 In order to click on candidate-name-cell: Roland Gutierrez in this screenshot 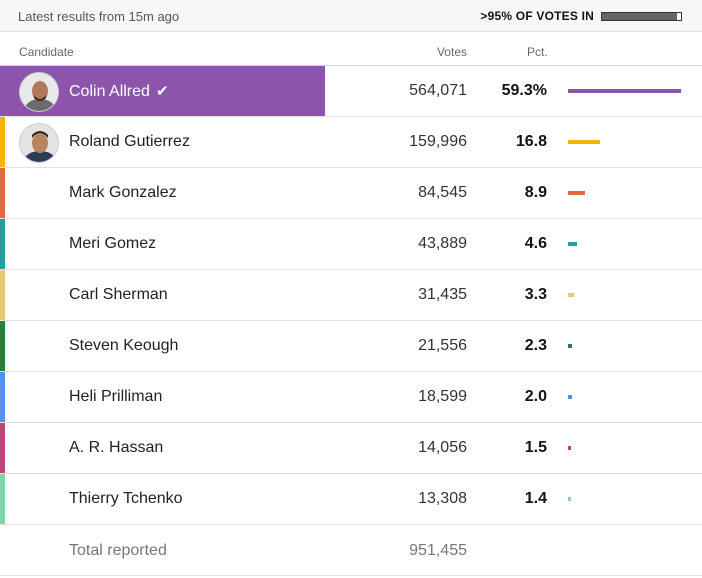, I will do `click(162, 142)`.